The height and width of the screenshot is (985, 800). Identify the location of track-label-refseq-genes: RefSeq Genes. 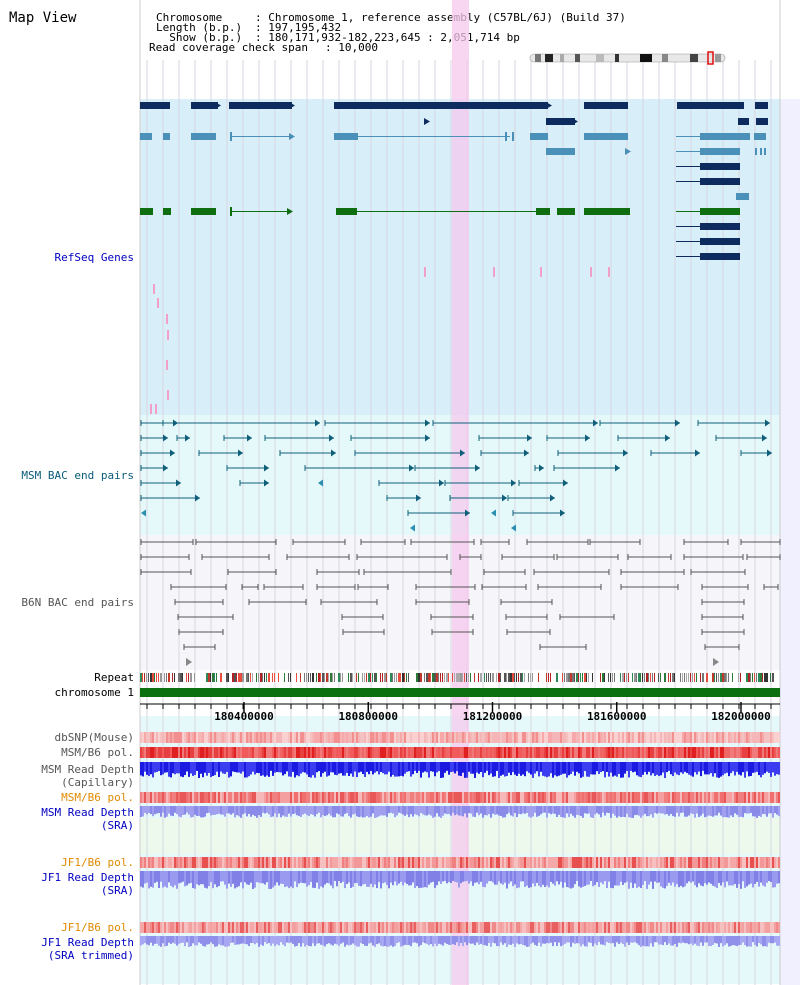
(94, 257).